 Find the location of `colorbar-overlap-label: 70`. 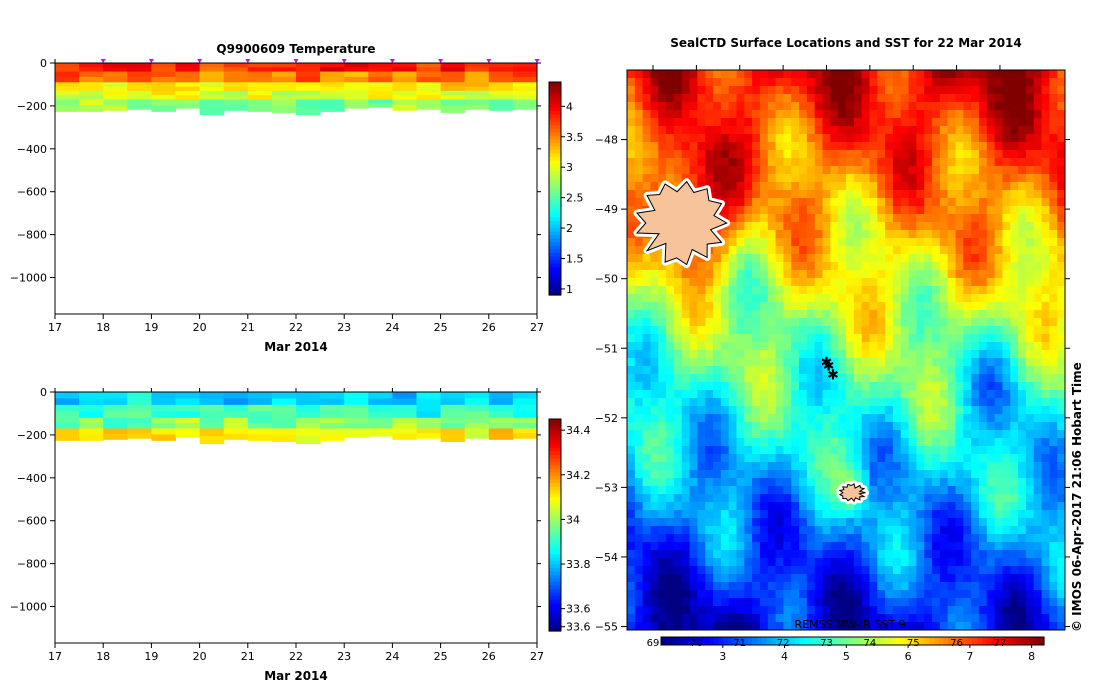

colorbar-overlap-label: 70 is located at coordinates (696, 643).